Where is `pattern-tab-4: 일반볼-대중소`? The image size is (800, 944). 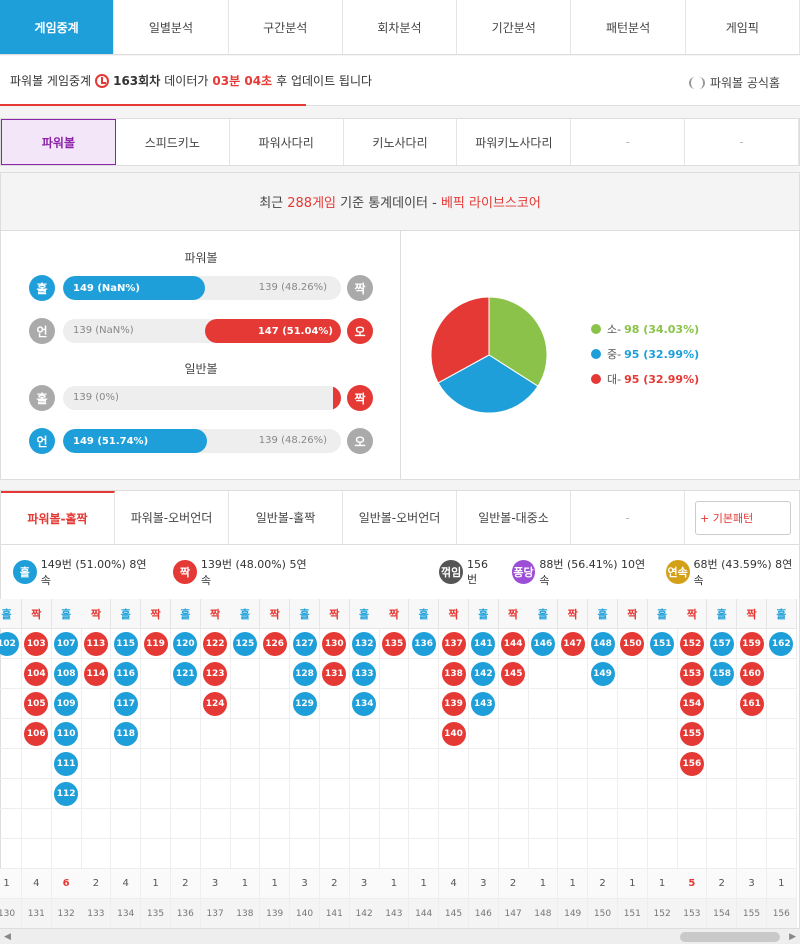
pattern-tab-4: 일반볼-대중소 is located at coordinates (514, 517).